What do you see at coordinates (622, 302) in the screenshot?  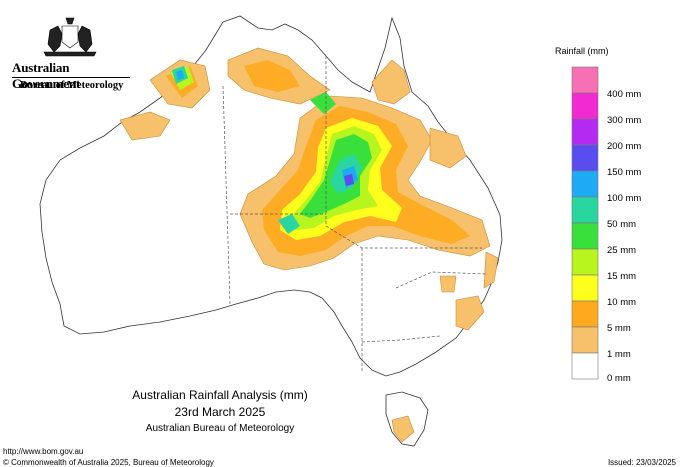 I see `legend-label-10: 10 mm` at bounding box center [622, 302].